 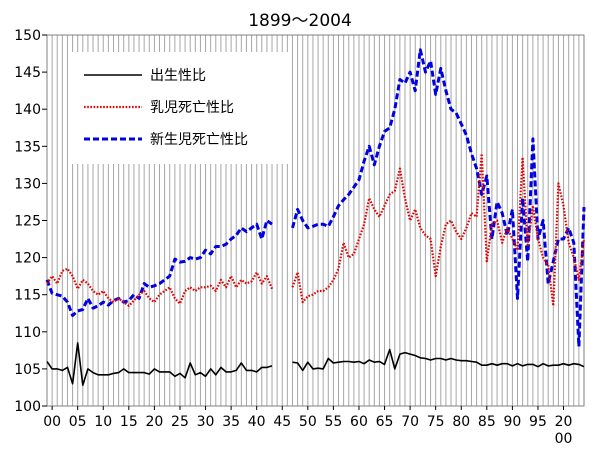 What do you see at coordinates (538, 422) in the screenshot?
I see `x-tick-label: 95` at bounding box center [538, 422].